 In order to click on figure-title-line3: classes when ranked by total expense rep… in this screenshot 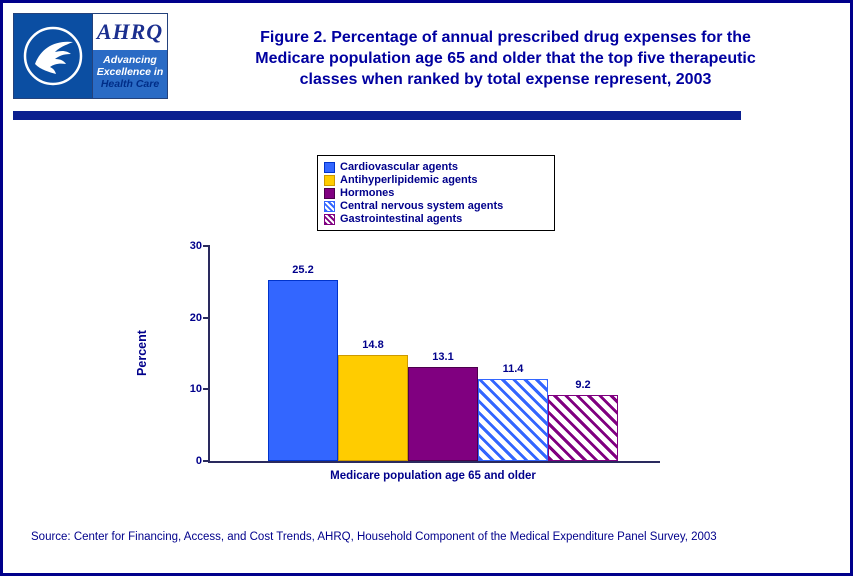, I will do `click(505, 79)`.